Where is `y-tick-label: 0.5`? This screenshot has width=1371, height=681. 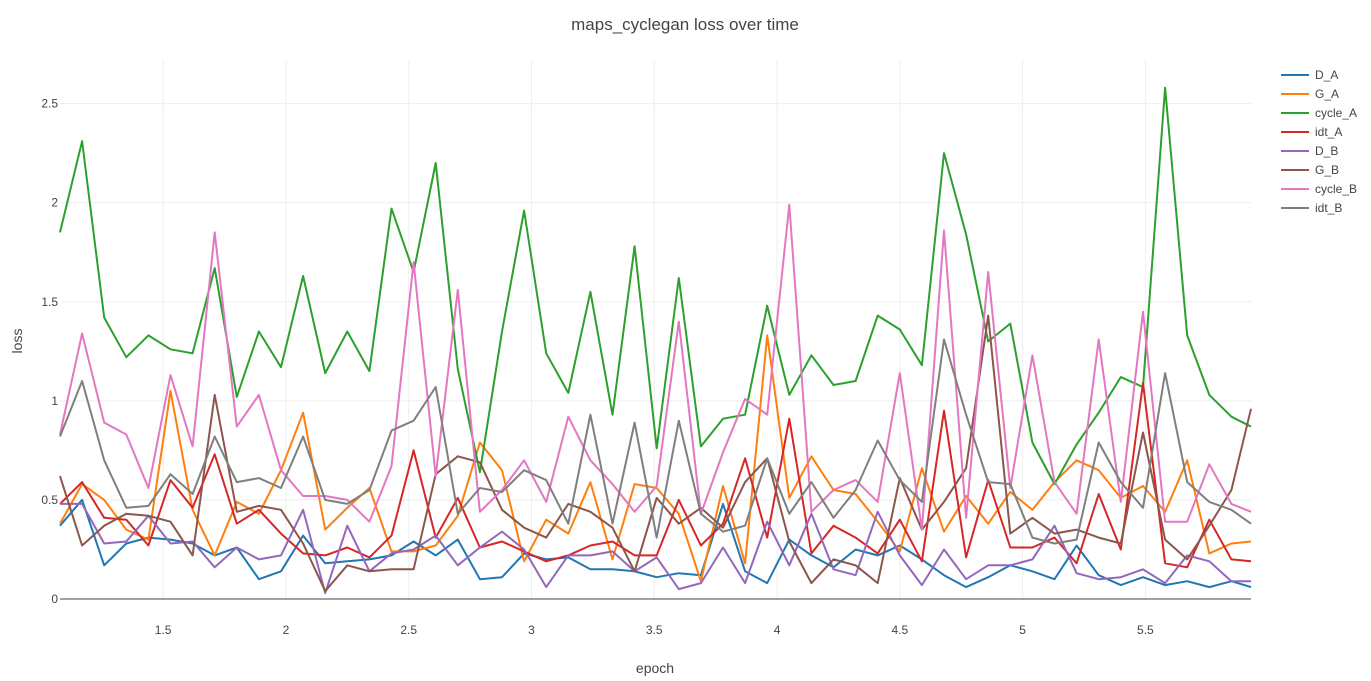
y-tick-label: 0.5 is located at coordinates (49, 500).